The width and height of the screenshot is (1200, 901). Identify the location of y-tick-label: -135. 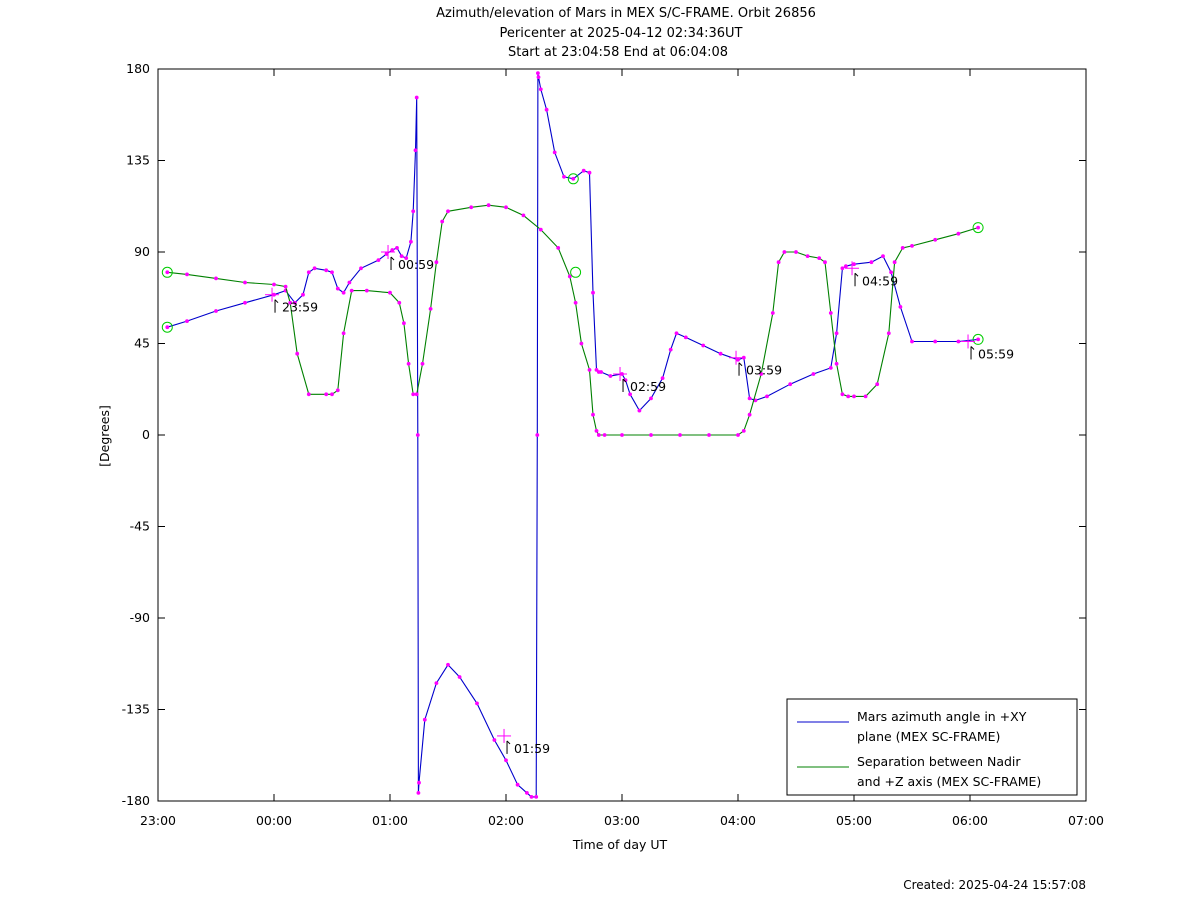
(136, 709).